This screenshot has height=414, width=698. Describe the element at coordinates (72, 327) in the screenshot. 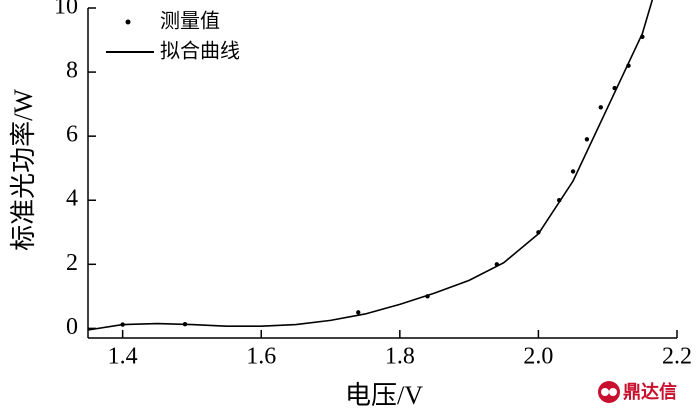

I see `y-tick-label: 0` at that location.